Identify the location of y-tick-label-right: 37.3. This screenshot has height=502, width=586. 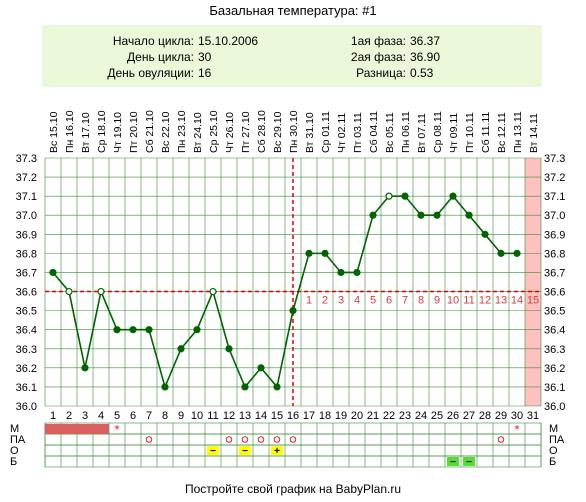
(554, 159).